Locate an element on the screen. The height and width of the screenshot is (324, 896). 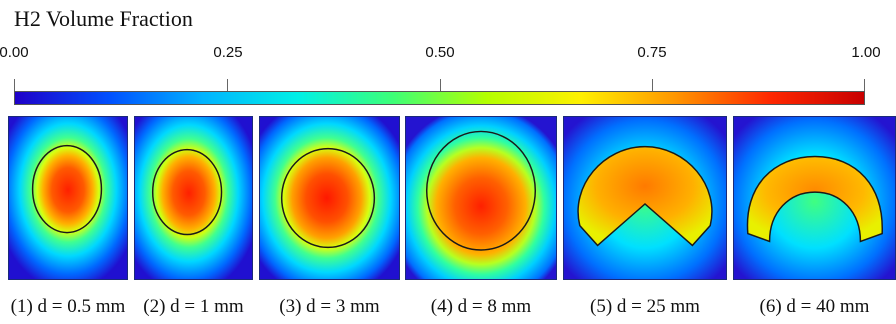
panel-caption-6: (6) d = 40 mm is located at coordinates (814, 306).